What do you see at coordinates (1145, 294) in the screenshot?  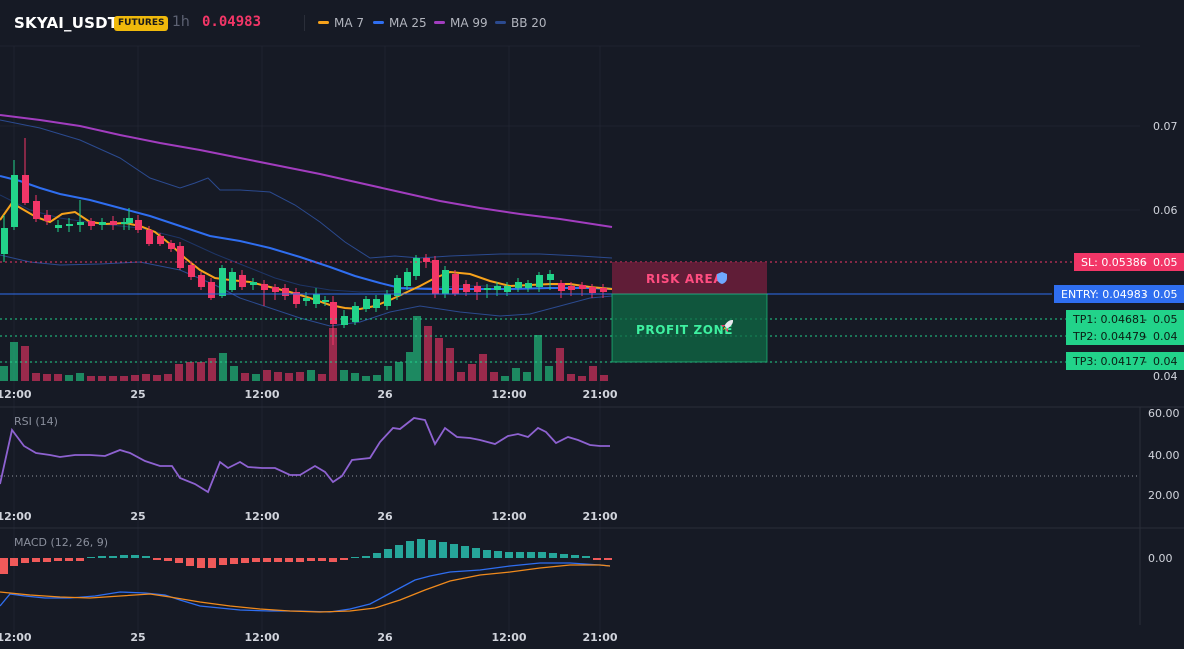 I see `entry-label-dash: -` at bounding box center [1145, 294].